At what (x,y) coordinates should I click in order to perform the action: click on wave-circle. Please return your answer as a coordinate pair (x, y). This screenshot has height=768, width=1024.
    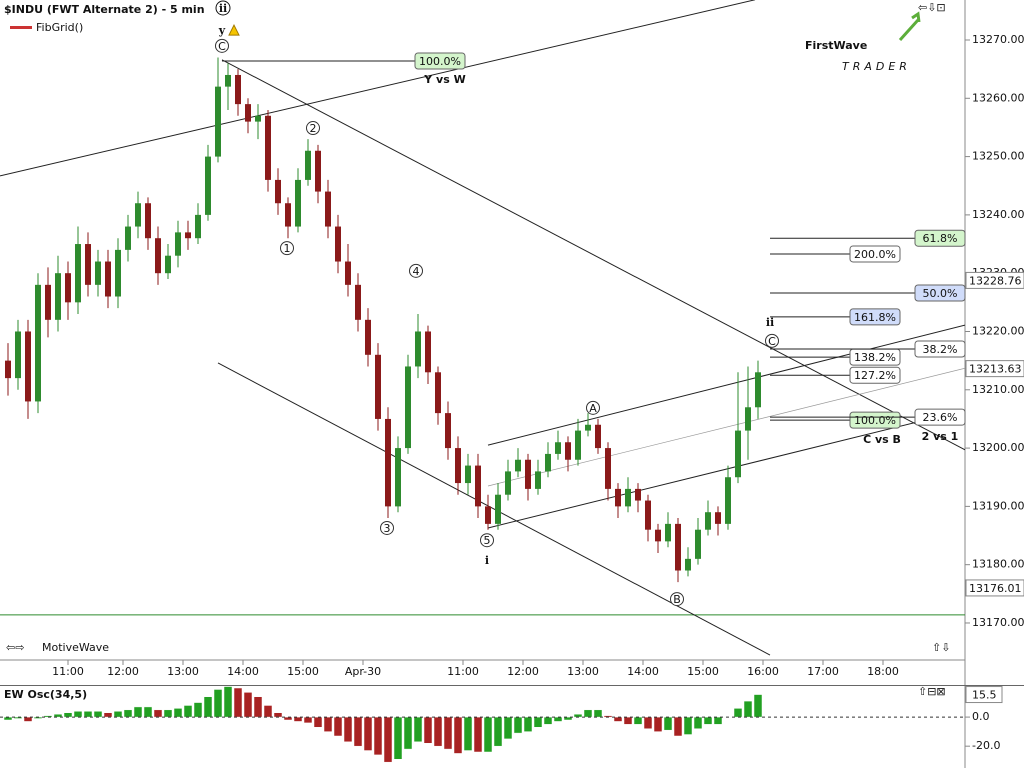
    Looking at the image, I should click on (772, 340).